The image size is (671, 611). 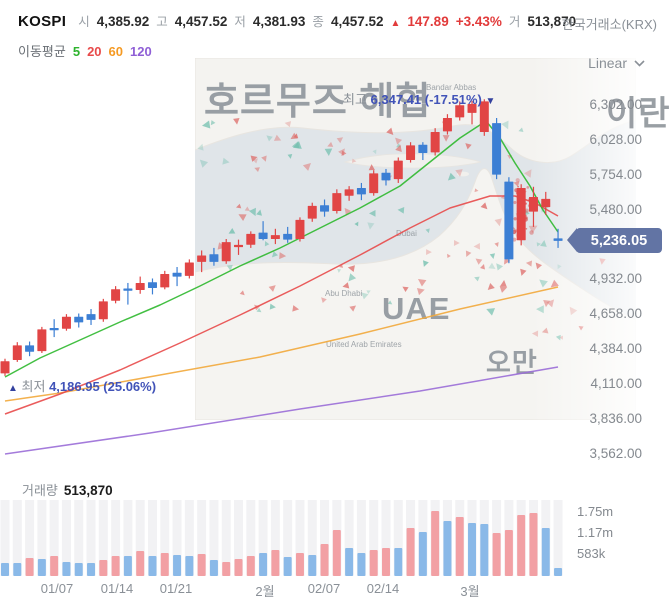 I want to click on ma-period-120: 120, so click(x=141, y=51).